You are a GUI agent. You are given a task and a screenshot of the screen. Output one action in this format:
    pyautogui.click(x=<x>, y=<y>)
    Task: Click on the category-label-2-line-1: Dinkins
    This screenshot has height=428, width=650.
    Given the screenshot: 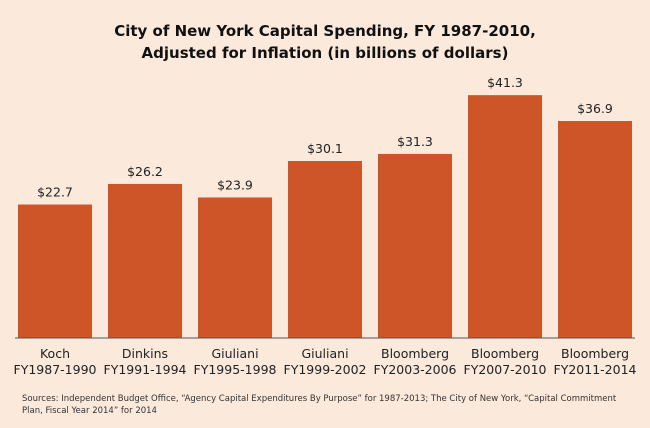 What is the action you would take?
    pyautogui.click(x=145, y=353)
    